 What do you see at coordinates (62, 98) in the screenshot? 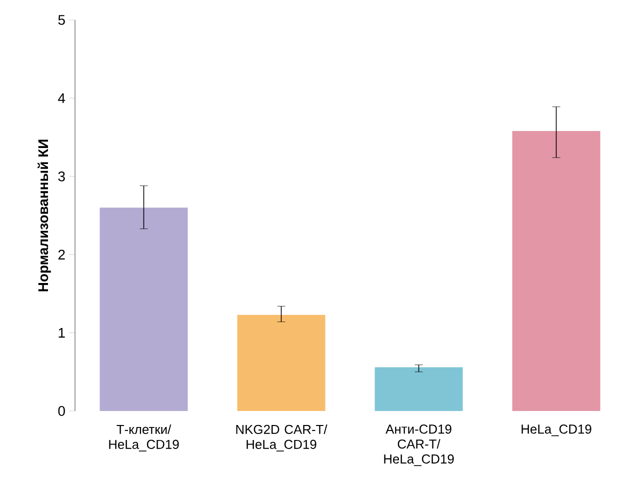
I see `y-tick-label: 4` at bounding box center [62, 98].